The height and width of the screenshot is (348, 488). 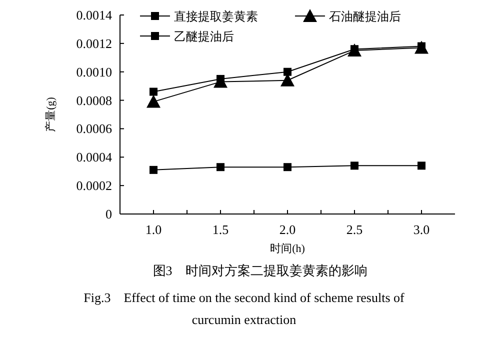 I want to click on y-tick-label: 0.0010, so click(x=94, y=72).